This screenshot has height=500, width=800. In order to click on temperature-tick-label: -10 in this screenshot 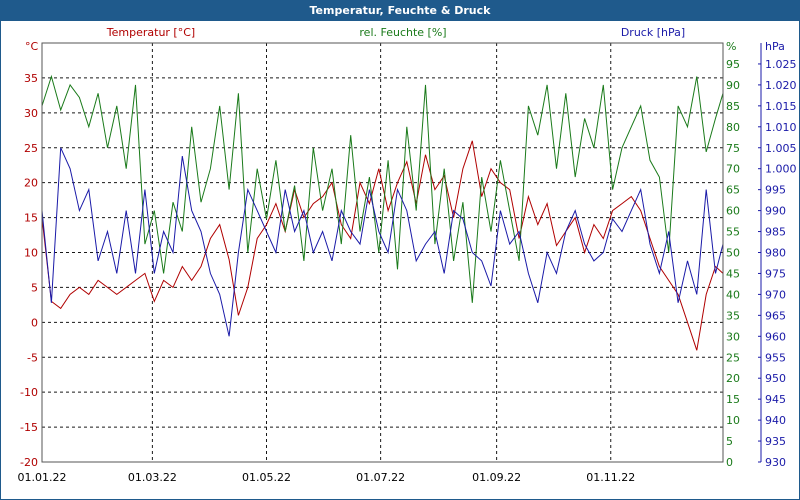, I will do `click(29, 392)`.